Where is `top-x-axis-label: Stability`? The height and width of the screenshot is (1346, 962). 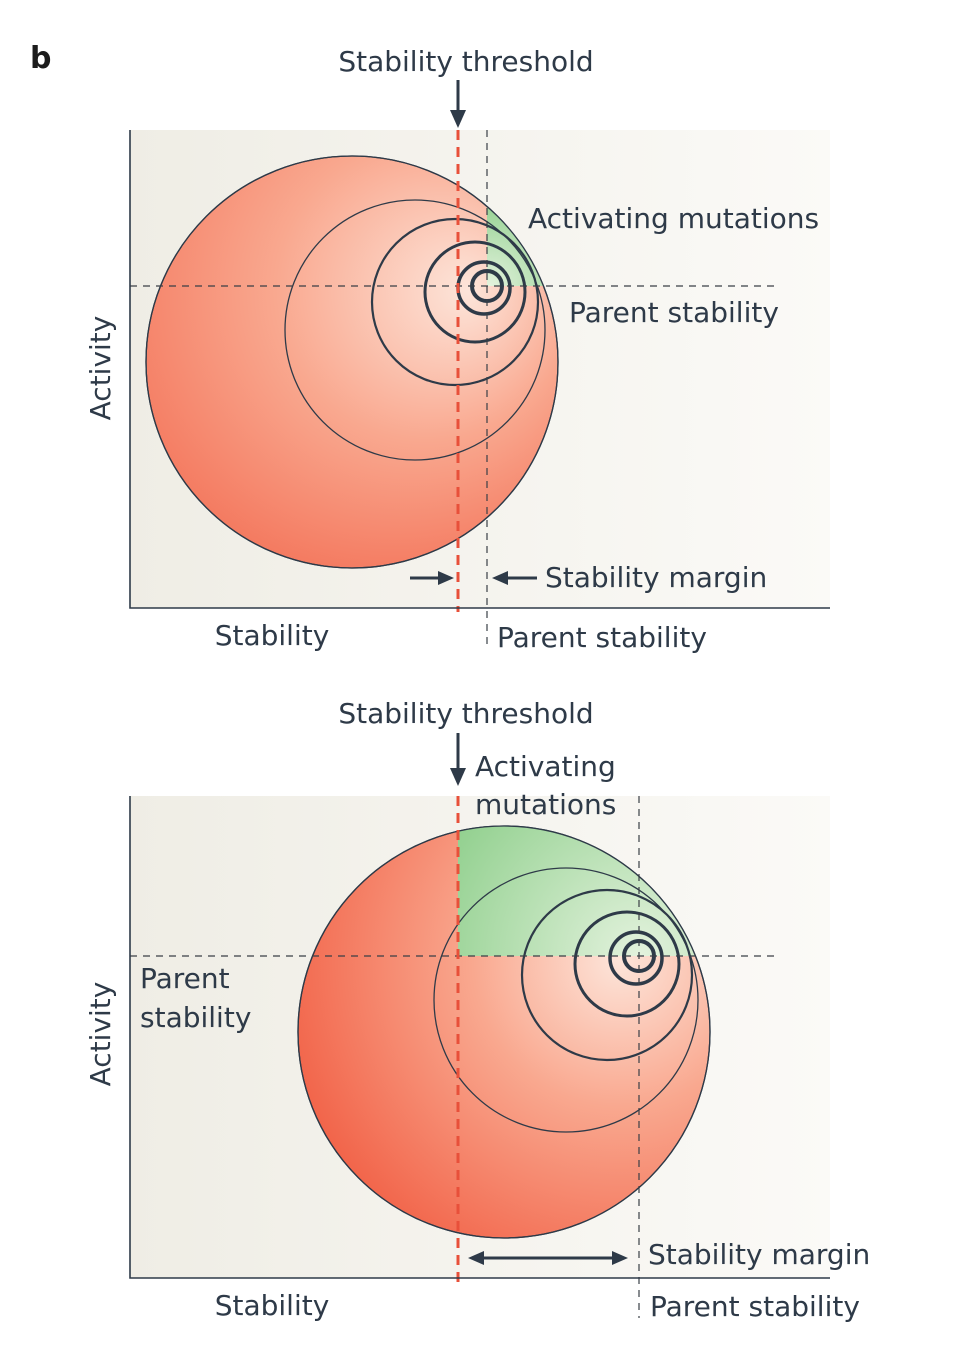
top-x-axis-label: Stability is located at coordinates (272, 635).